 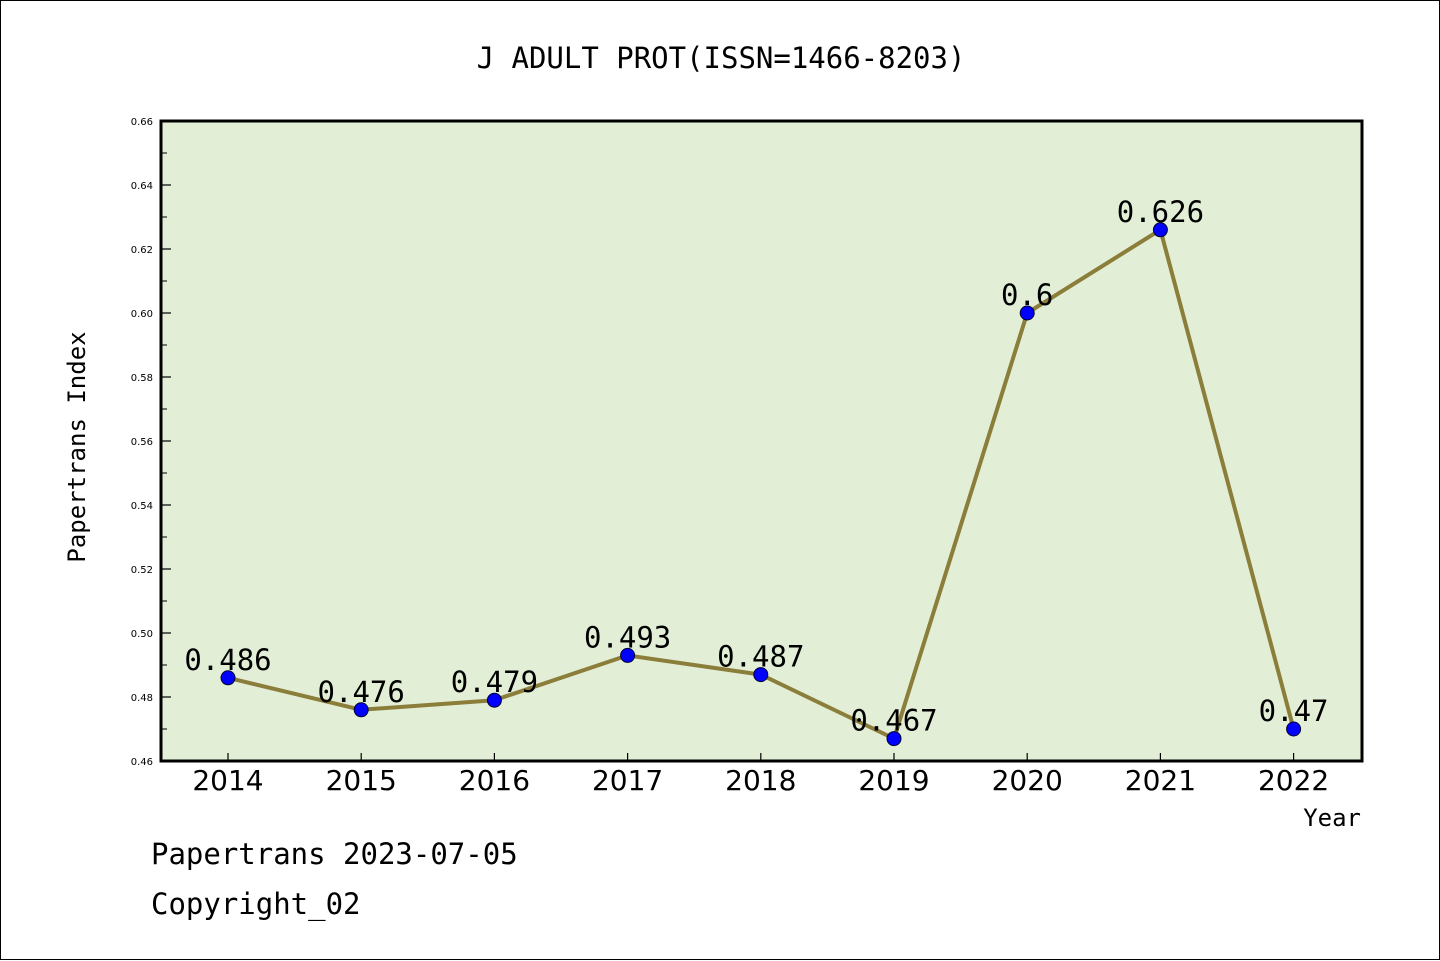 I want to click on x-axis: 2014 2015 2016 2017 2018 2019 2020 2021 2022, so click(x=760, y=775).